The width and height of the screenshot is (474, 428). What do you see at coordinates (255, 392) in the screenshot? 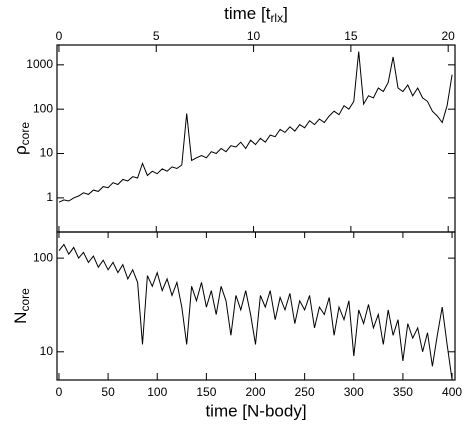
I see `x-tick-label: 200` at bounding box center [255, 392].